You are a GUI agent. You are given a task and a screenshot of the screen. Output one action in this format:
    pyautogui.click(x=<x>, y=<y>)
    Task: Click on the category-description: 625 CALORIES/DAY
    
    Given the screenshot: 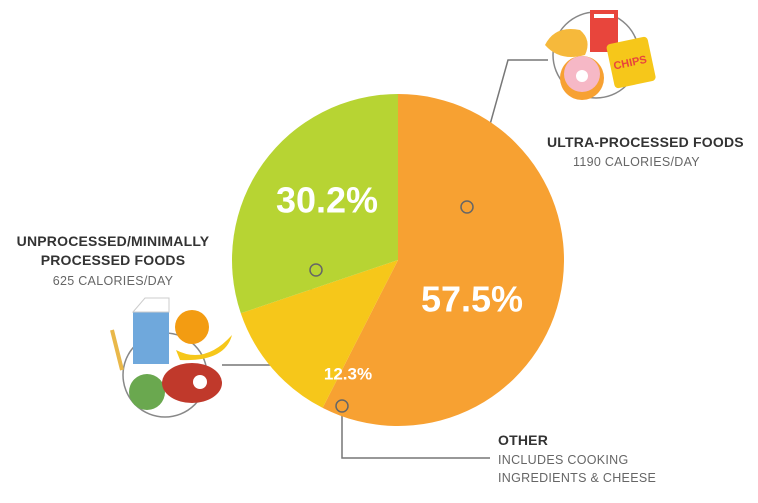 What is the action you would take?
    pyautogui.click(x=113, y=281)
    